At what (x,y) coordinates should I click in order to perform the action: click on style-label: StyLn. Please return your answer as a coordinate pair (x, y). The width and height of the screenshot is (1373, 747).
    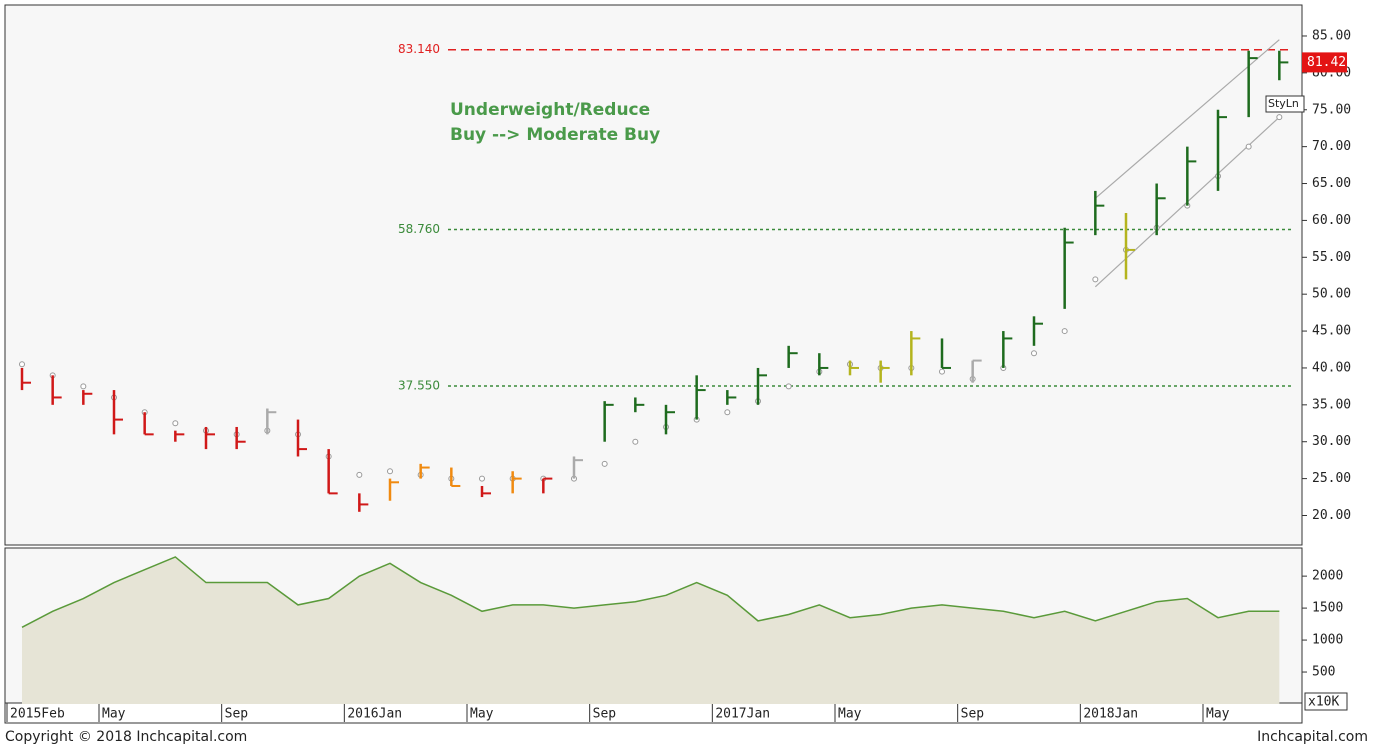
    Looking at the image, I should click on (1283, 103).